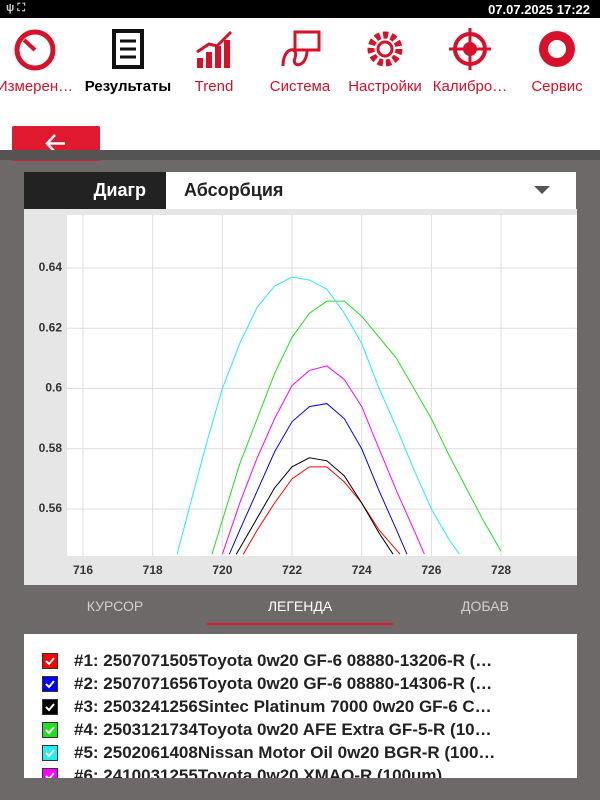 The image size is (600, 800). I want to click on tool-results: Результаты, so click(128, 56).